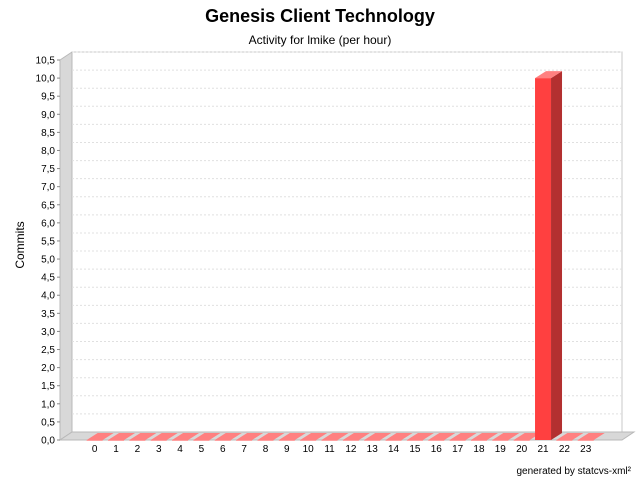 Image resolution: width=640 pixels, height=480 pixels. What do you see at coordinates (565, 449) in the screenshot?
I see `x-tick-label: 22` at bounding box center [565, 449].